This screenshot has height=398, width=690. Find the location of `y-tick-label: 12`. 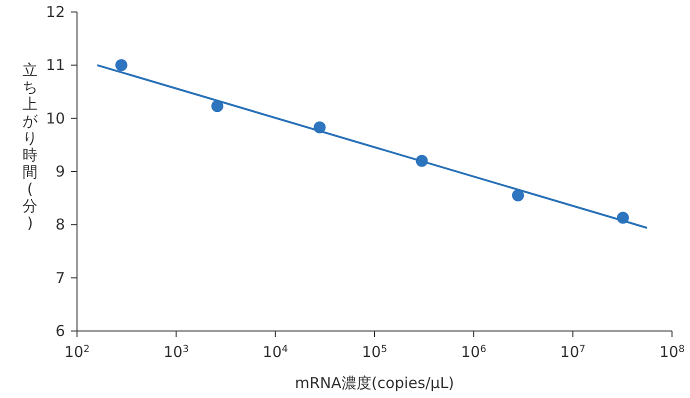

y-tick-label: 12 is located at coordinates (55, 12).